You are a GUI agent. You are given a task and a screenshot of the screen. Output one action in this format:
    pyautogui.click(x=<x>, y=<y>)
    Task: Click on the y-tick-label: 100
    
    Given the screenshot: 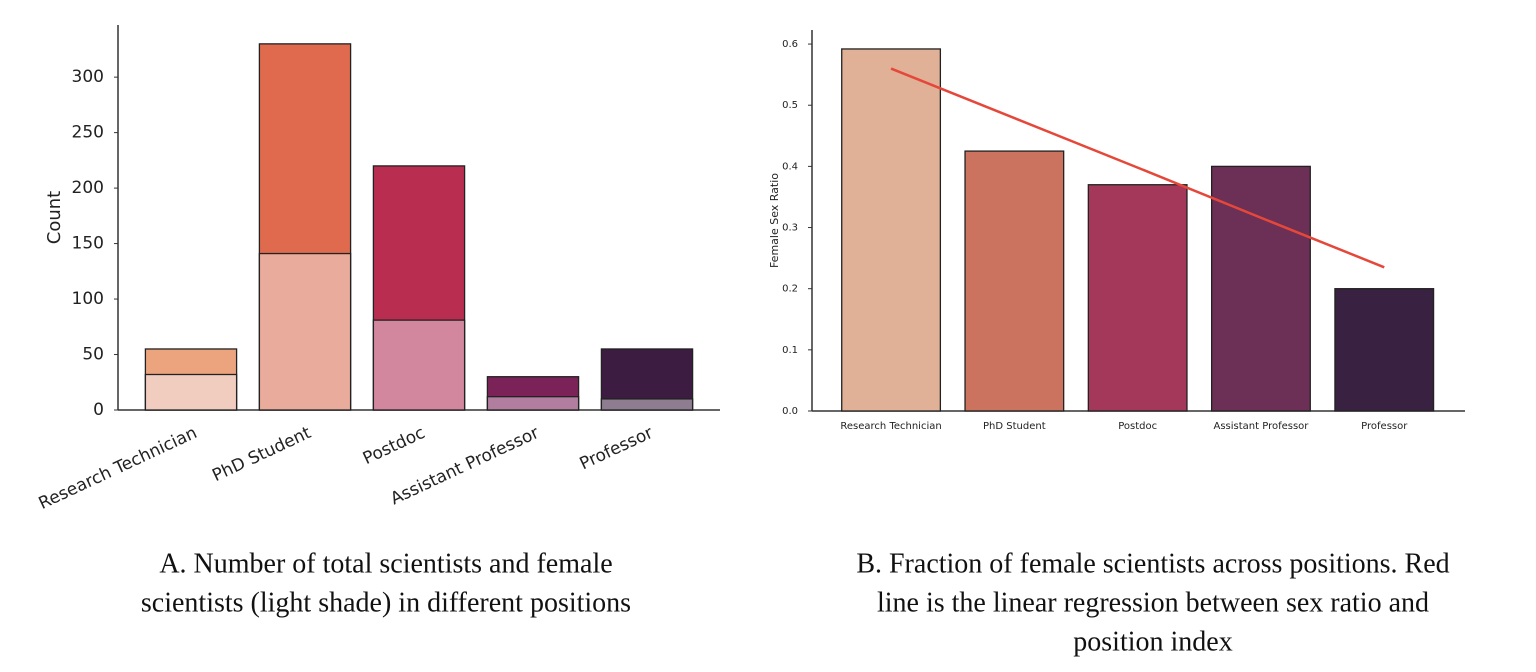 What is the action you would take?
    pyautogui.click(x=88, y=299)
    